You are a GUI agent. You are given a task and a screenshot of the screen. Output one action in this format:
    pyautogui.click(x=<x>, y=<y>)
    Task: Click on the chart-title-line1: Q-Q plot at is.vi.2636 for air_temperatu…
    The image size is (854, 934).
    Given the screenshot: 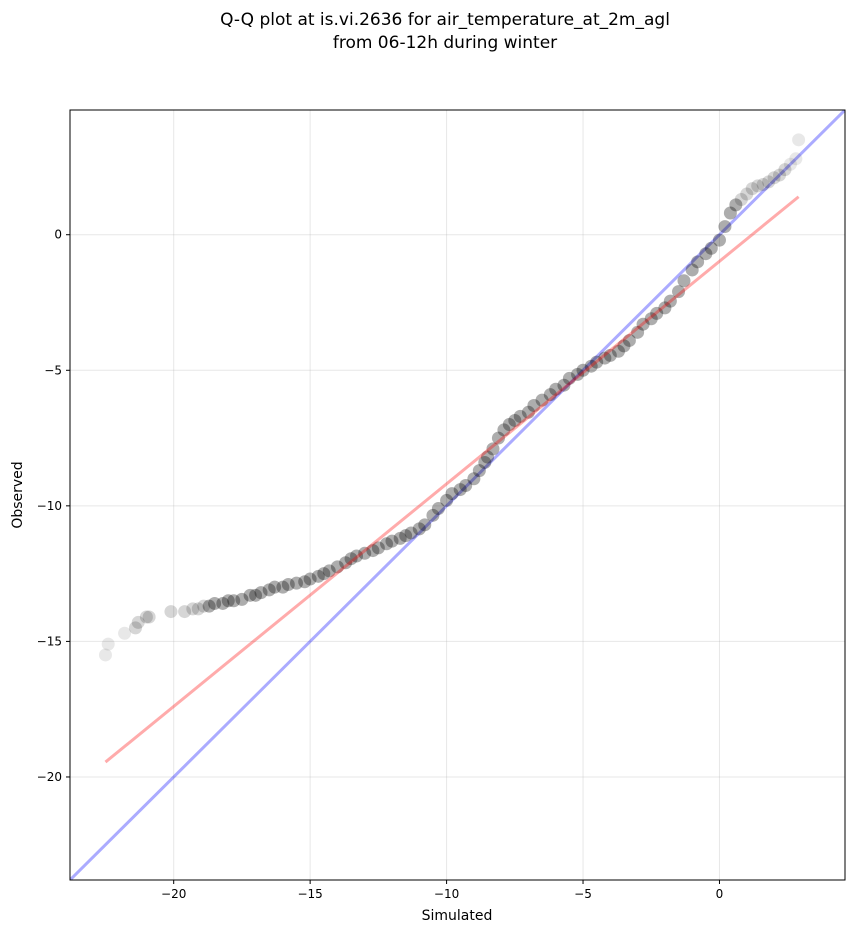 What is the action you would take?
    pyautogui.click(x=445, y=20)
    